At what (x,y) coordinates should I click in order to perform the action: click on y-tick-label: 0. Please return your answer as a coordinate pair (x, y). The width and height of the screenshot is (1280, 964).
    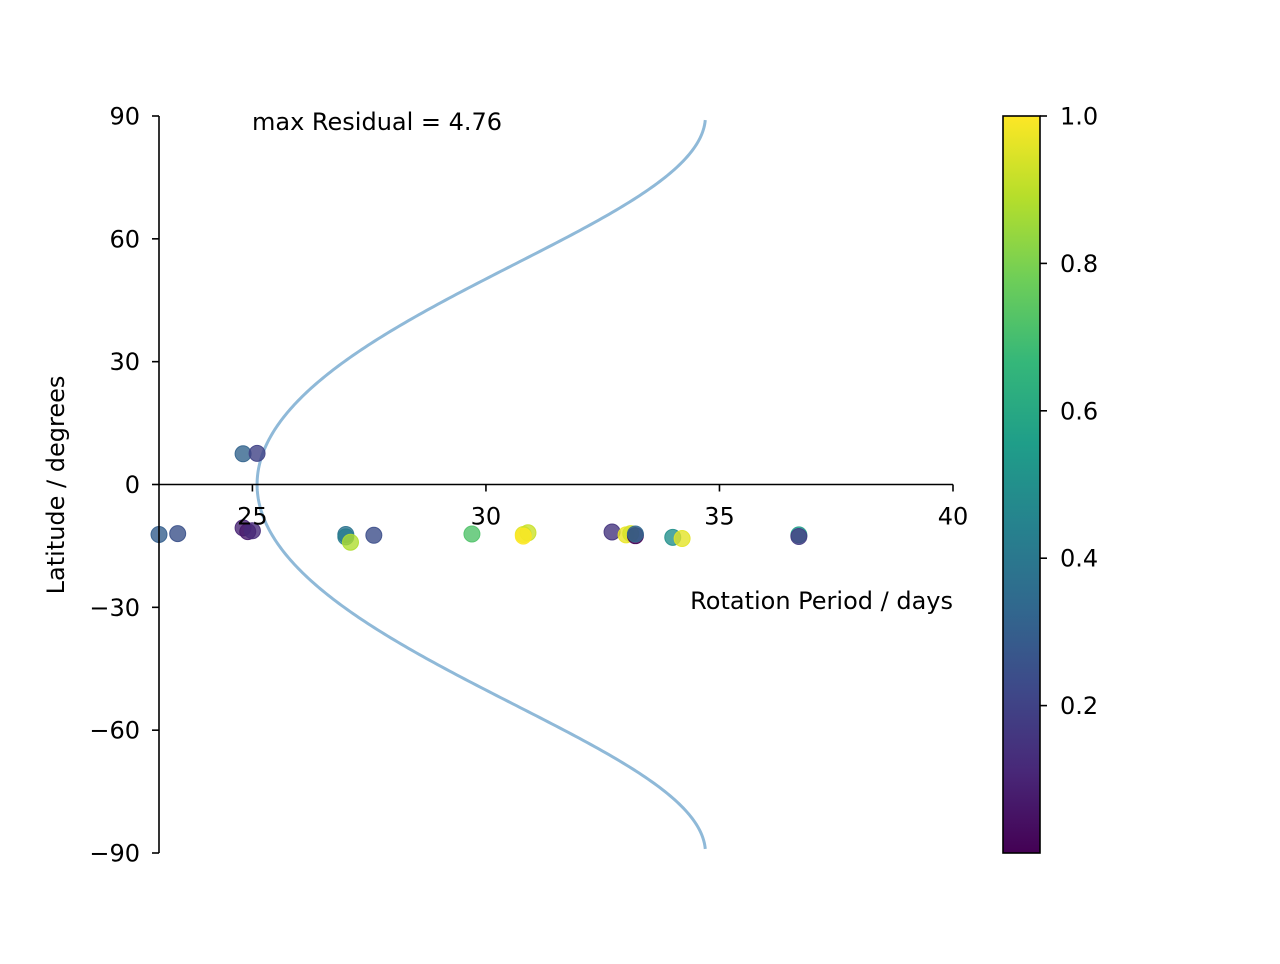
    Looking at the image, I should click on (132, 485).